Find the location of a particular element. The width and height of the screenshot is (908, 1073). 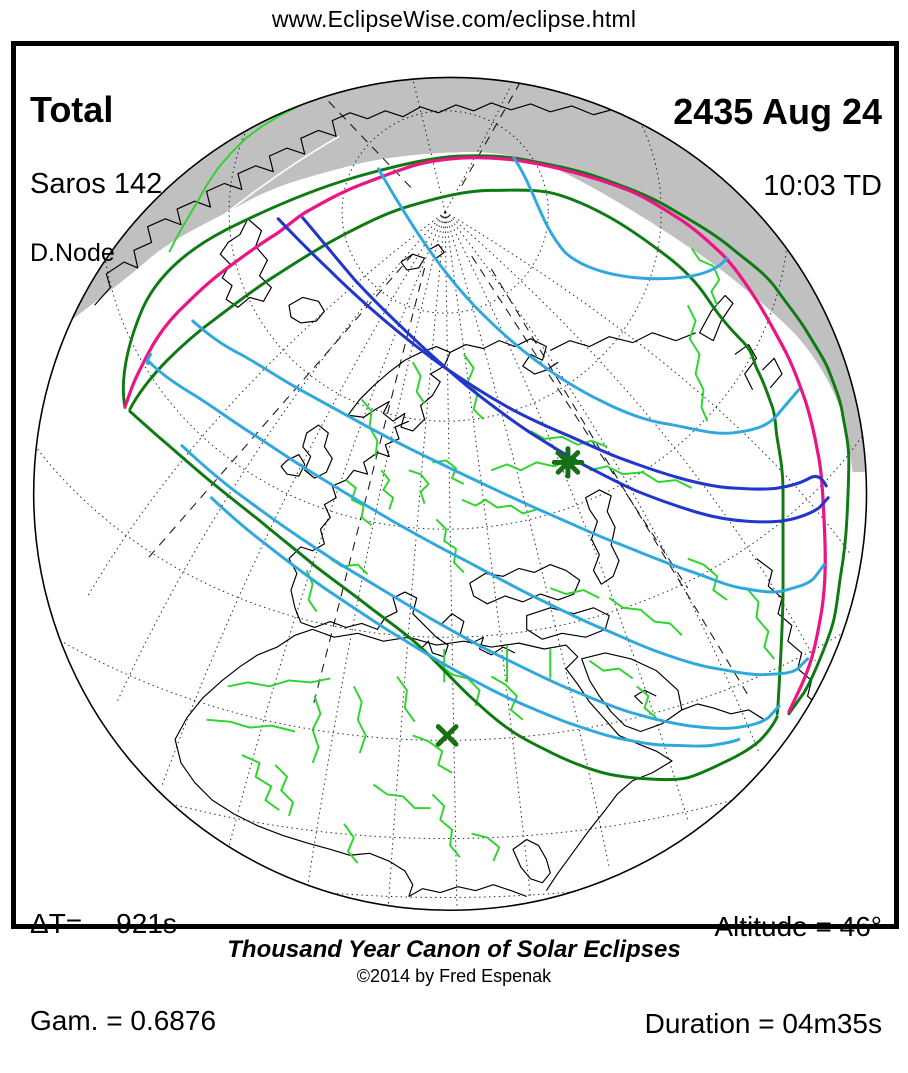

eclipse-type: Total is located at coordinates (72, 110).